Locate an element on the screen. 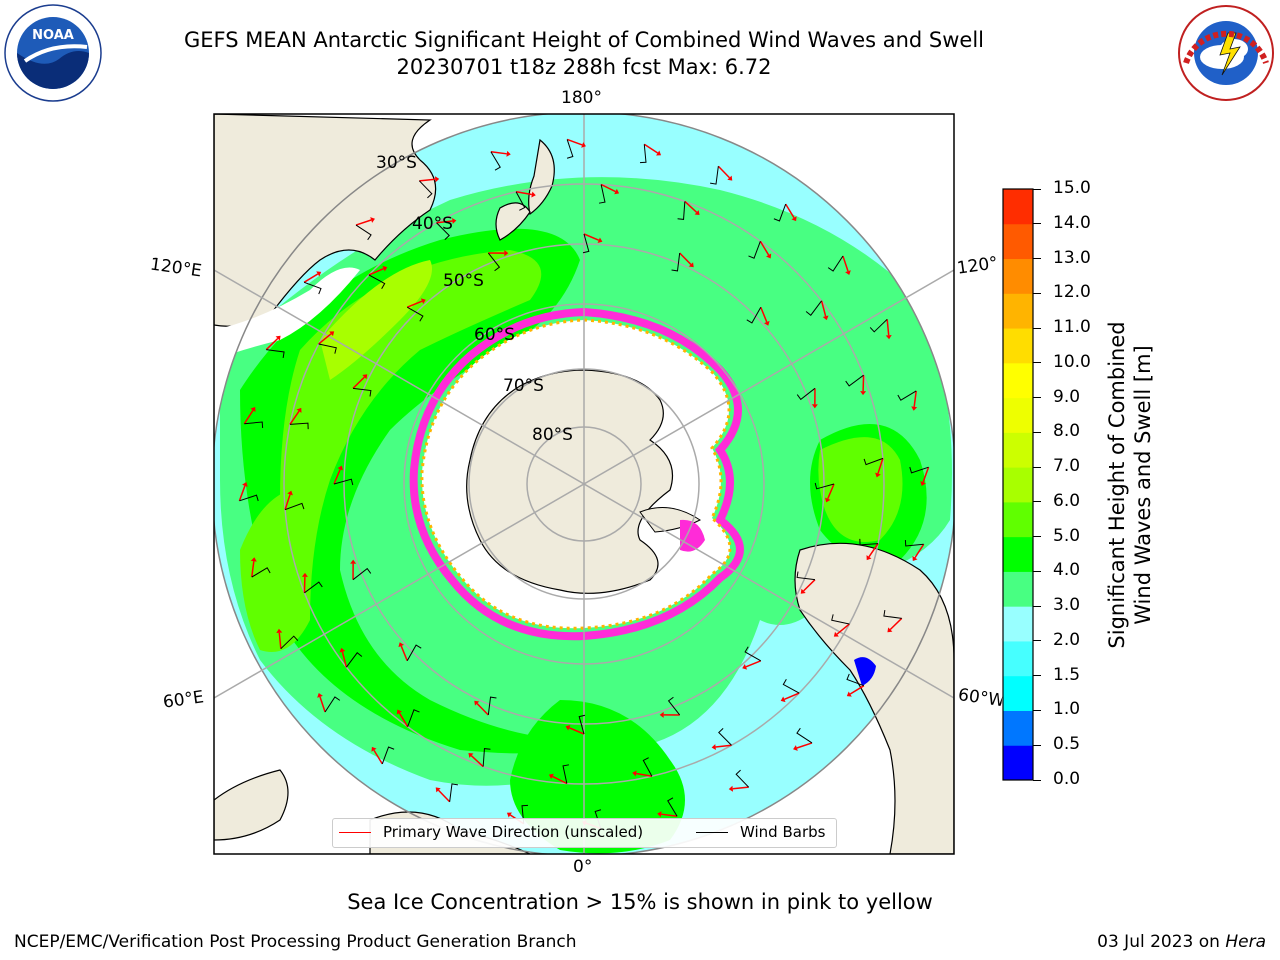 This screenshot has width=1280, height=960. colorbar-tick-label: 7.0 is located at coordinates (1067, 466).